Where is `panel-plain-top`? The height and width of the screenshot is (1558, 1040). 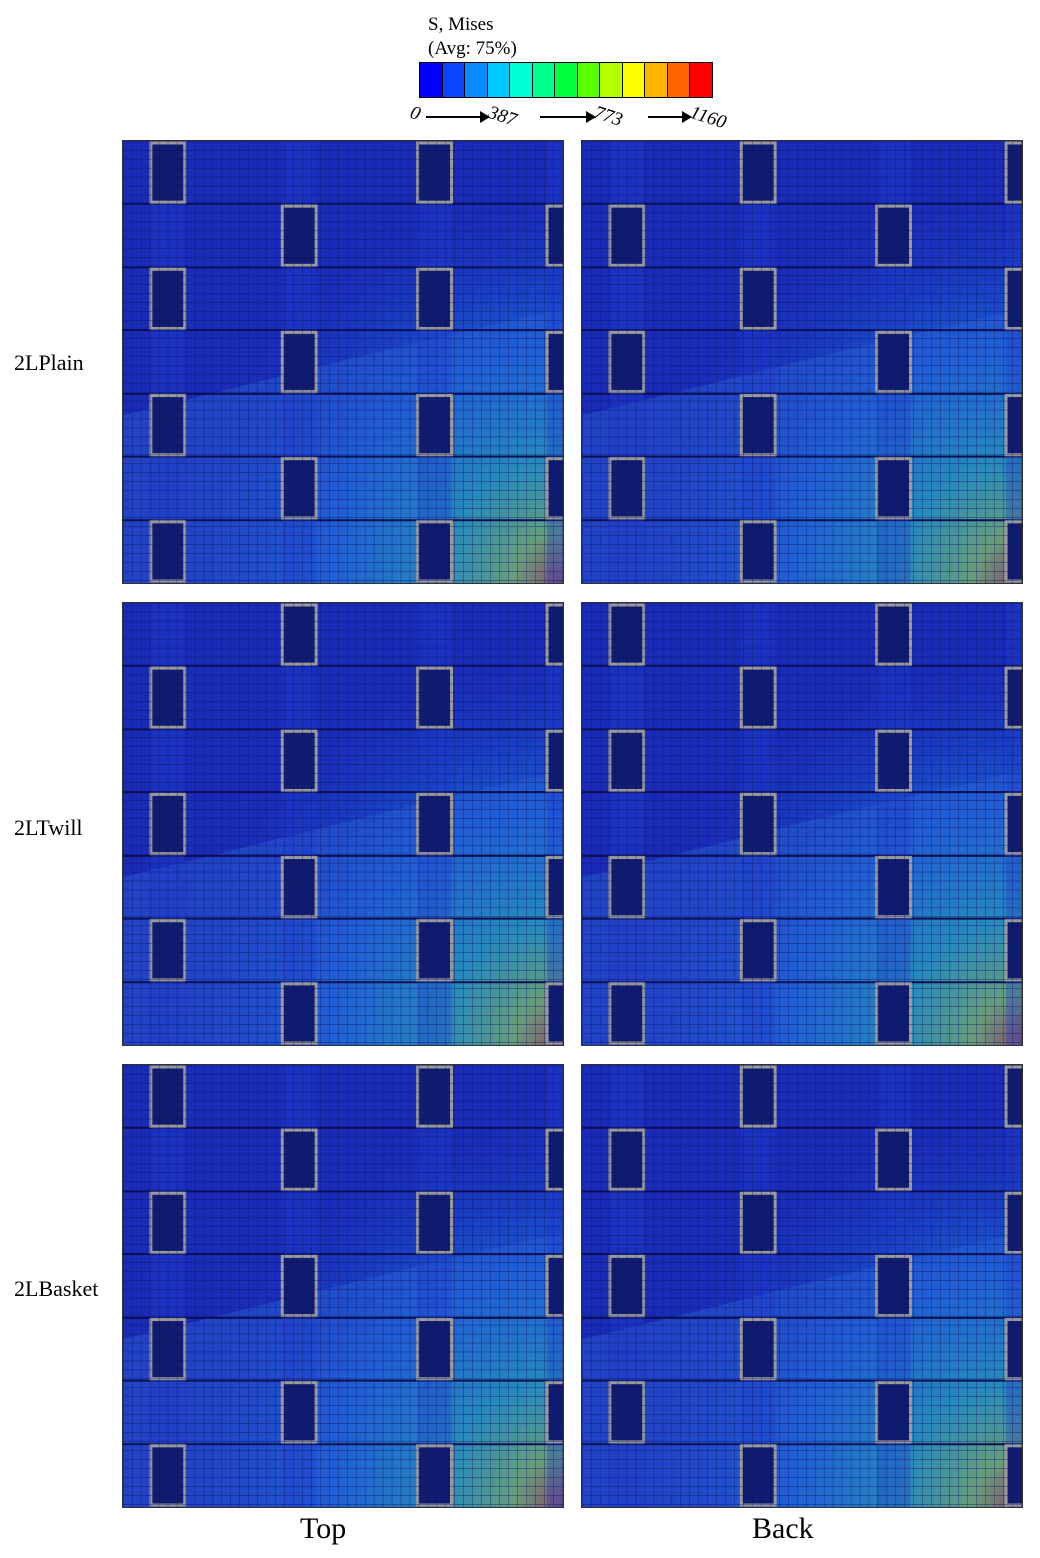
panel-plain-top is located at coordinates (343, 362).